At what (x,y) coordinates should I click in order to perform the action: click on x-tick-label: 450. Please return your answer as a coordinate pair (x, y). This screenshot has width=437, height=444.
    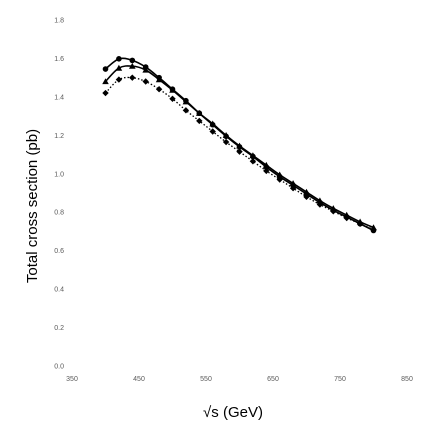
    Looking at the image, I should click on (139, 379).